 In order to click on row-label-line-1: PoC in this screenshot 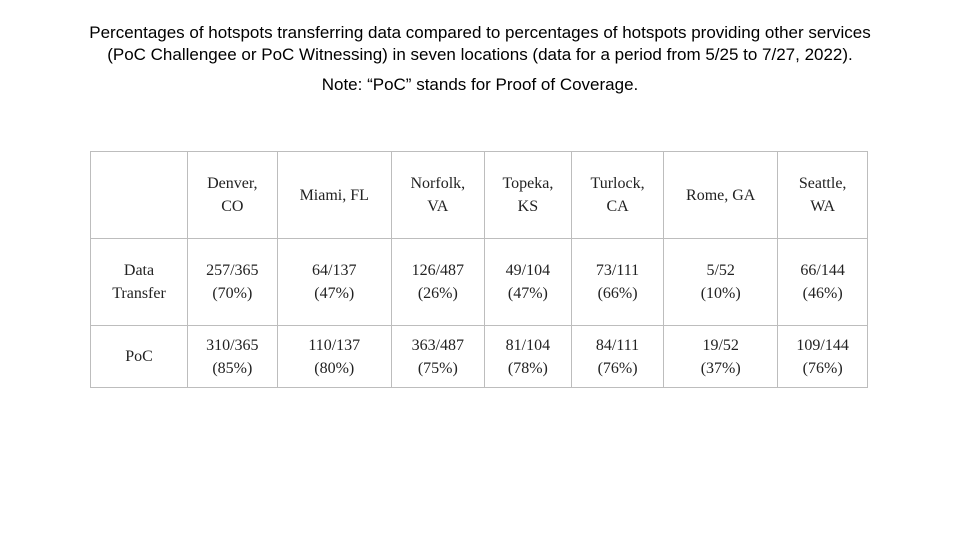, I will do `click(139, 356)`.